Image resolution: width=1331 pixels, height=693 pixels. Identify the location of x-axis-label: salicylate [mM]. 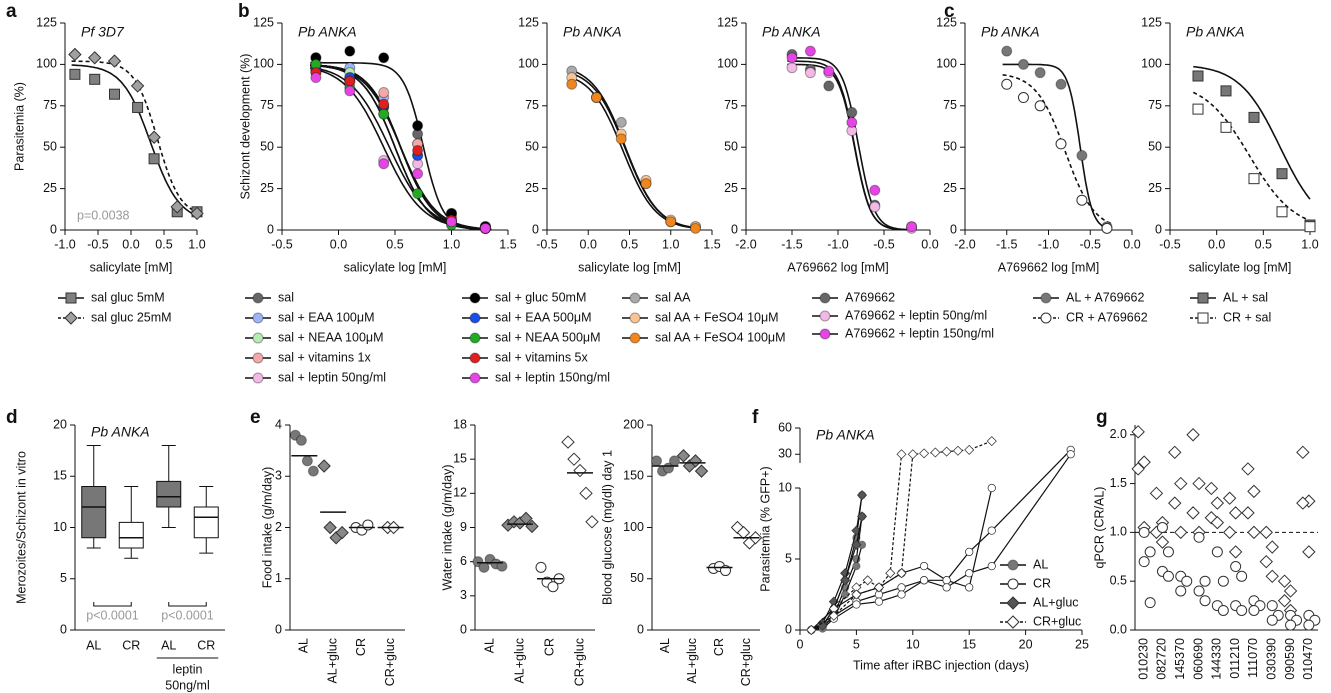
(131, 267).